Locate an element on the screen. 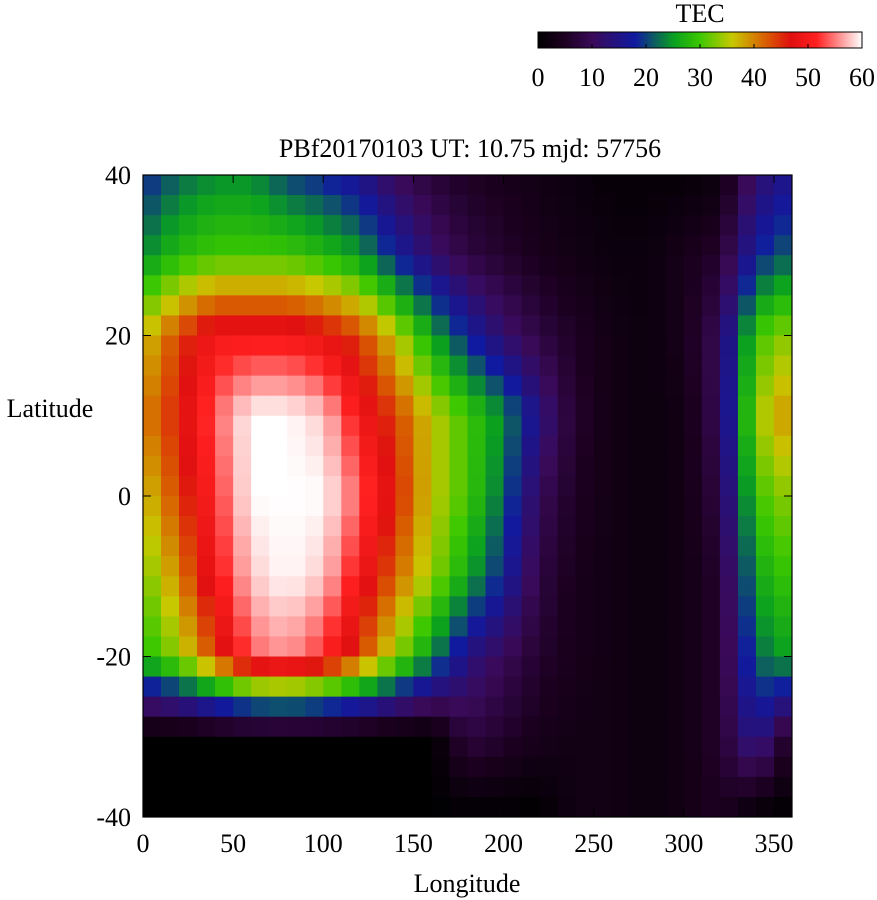  x-tick-label: 200 is located at coordinates (503, 843).